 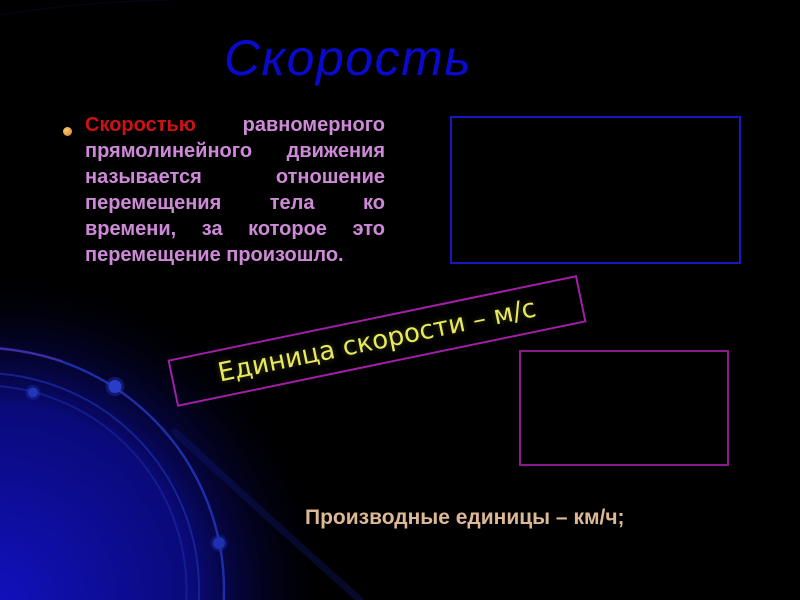 What do you see at coordinates (624, 408) in the screenshot?
I see `placeholder-box-magenta` at bounding box center [624, 408].